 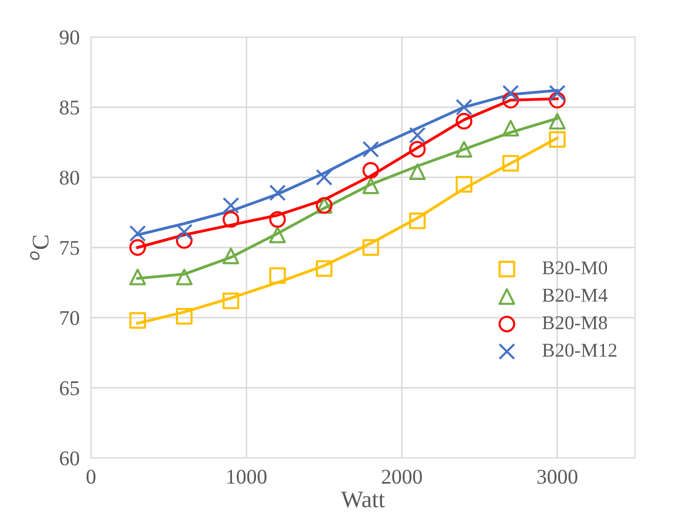 What do you see at coordinates (70, 37) in the screenshot?
I see `y-tick-label: 90` at bounding box center [70, 37].